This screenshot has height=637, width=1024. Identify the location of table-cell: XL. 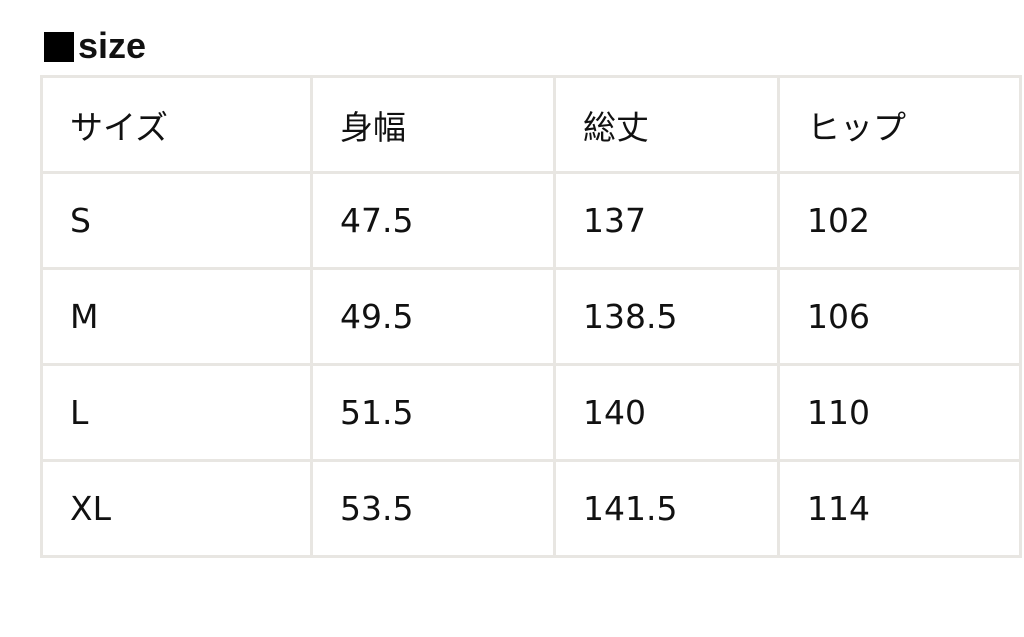
(176, 508).